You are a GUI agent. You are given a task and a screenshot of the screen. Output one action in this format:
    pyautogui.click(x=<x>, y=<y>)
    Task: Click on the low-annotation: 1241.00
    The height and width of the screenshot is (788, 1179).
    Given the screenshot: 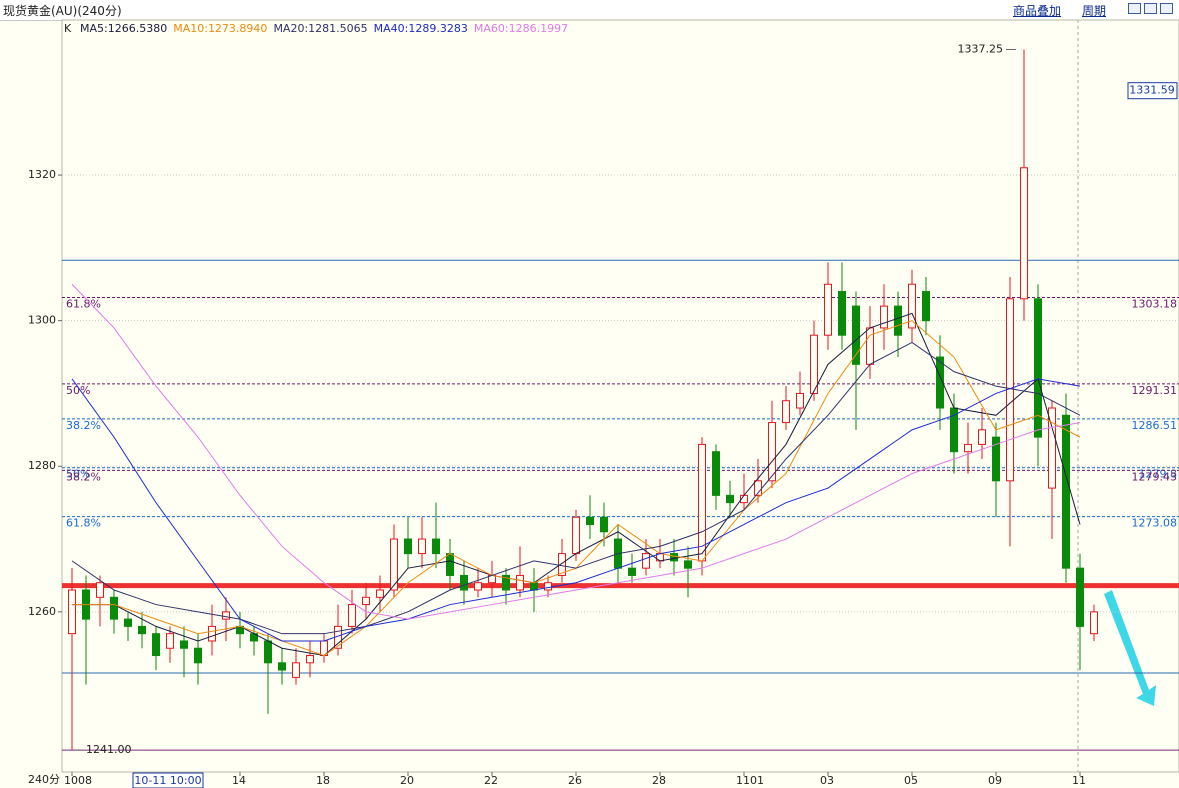 What is the action you would take?
    pyautogui.click(x=109, y=749)
    